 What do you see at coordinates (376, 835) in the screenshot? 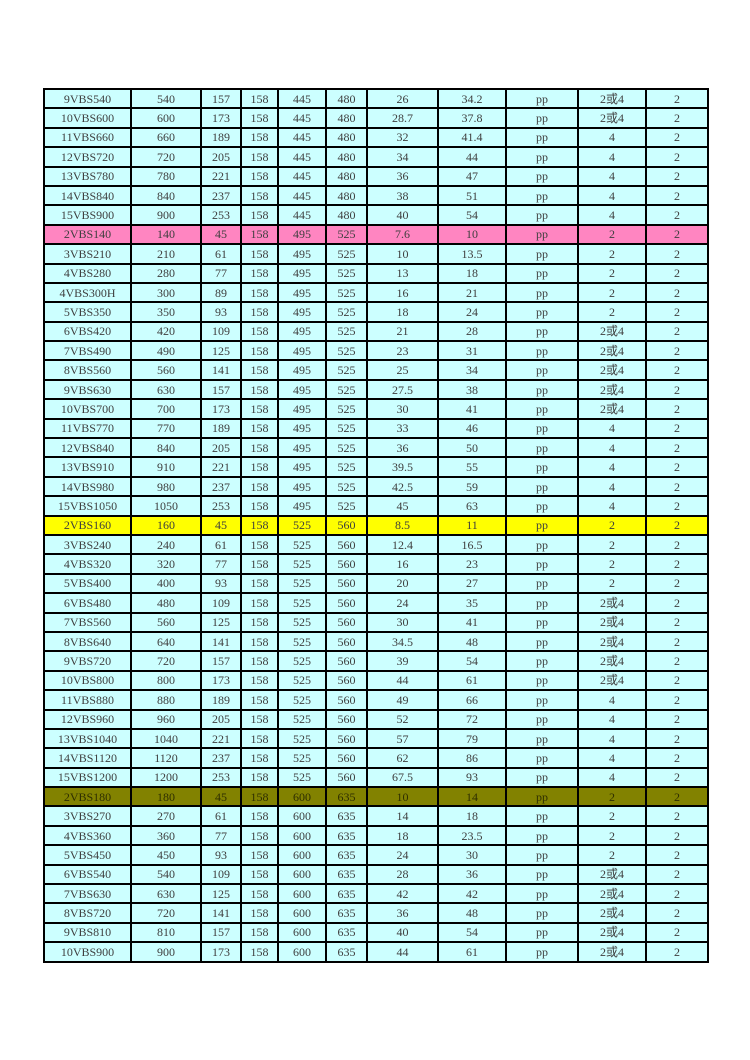
I see `table-row: 4VBS360 360 77 158 600 635 18 23.5 pp 2 2` at bounding box center [376, 835].